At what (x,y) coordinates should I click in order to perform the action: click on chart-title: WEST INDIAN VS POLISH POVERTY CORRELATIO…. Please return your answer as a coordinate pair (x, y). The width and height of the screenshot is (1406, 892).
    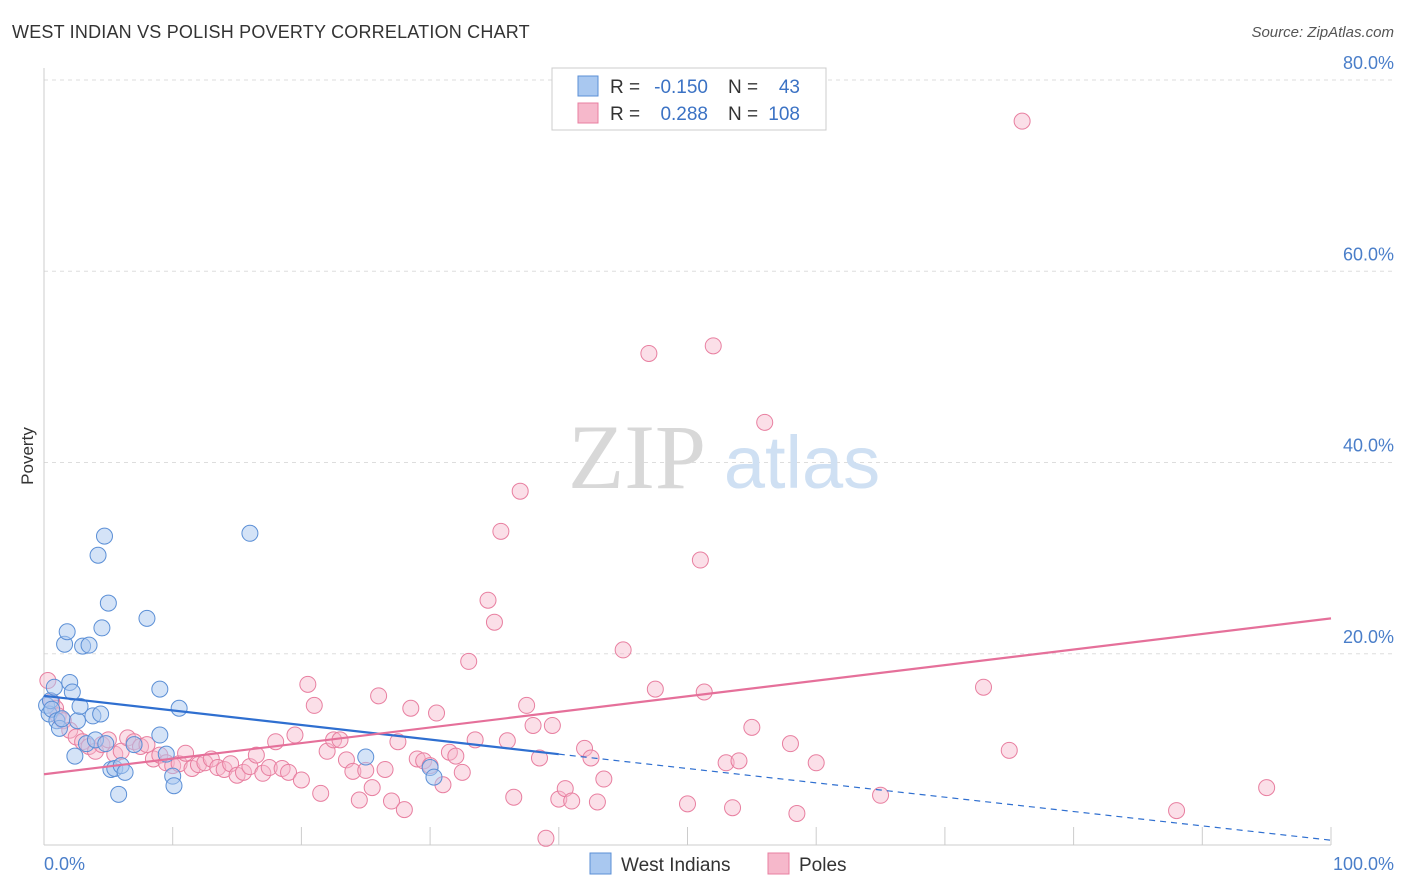
    Looking at the image, I should click on (271, 32).